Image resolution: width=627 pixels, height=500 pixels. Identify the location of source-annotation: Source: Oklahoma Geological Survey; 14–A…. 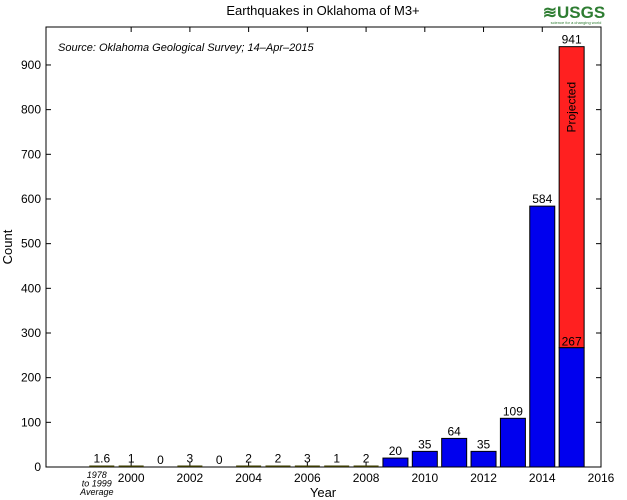
(186, 48).